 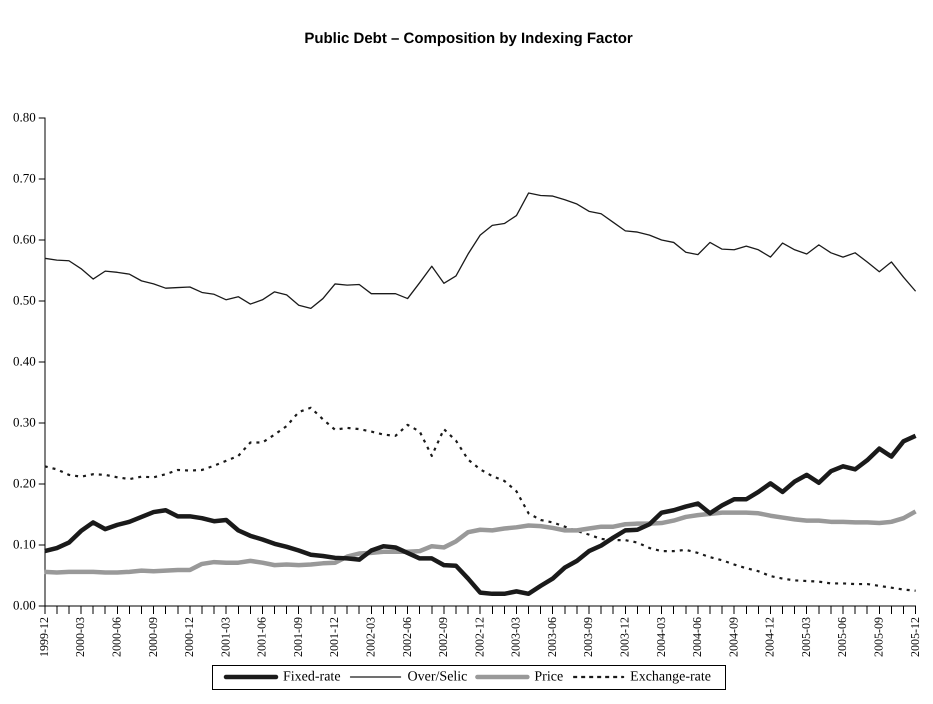 What do you see at coordinates (671, 677) in the screenshot?
I see `legend-label: Exchange-rate` at bounding box center [671, 677].